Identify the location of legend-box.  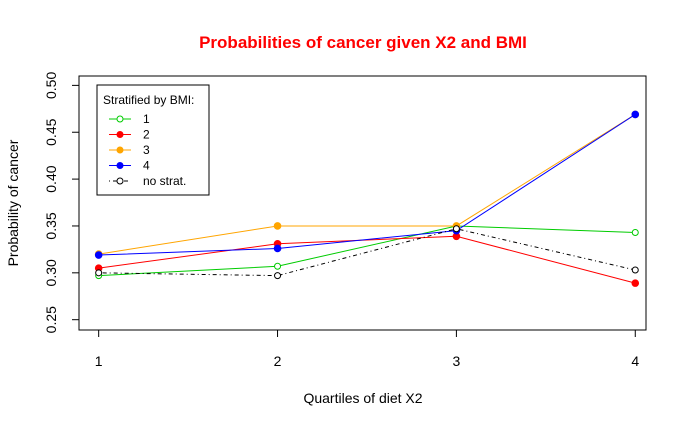
(153, 140).